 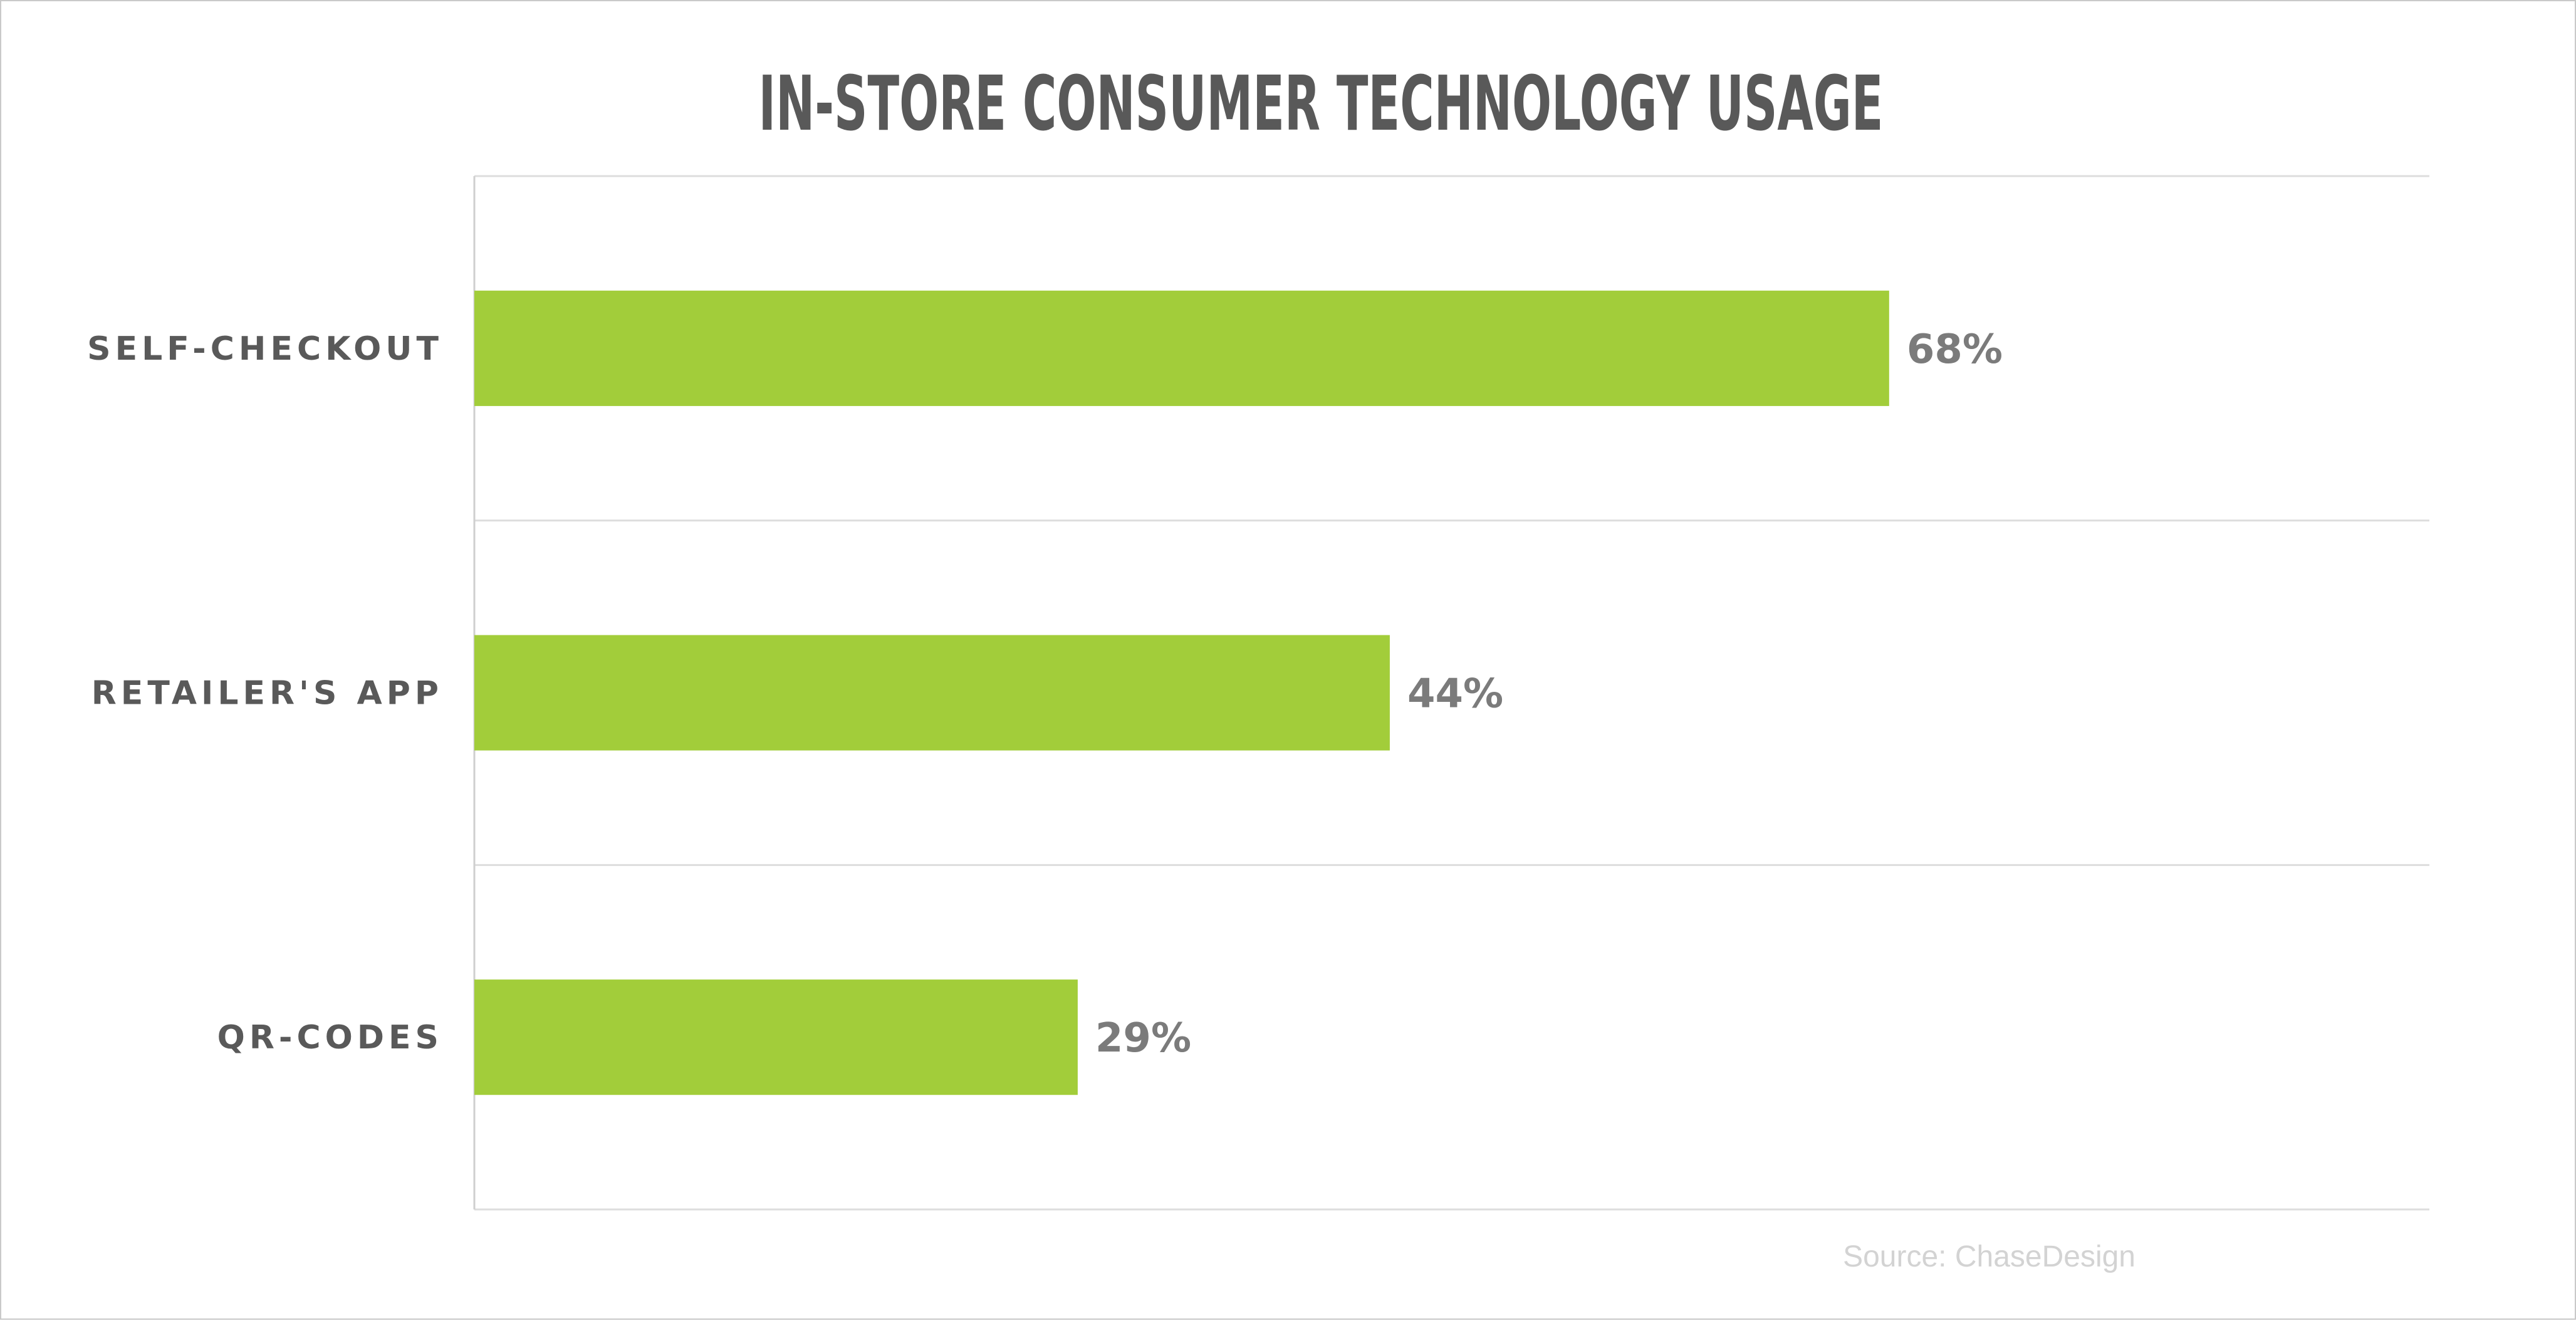 I want to click on category-label: SELF-CHECKOUT, so click(x=265, y=349).